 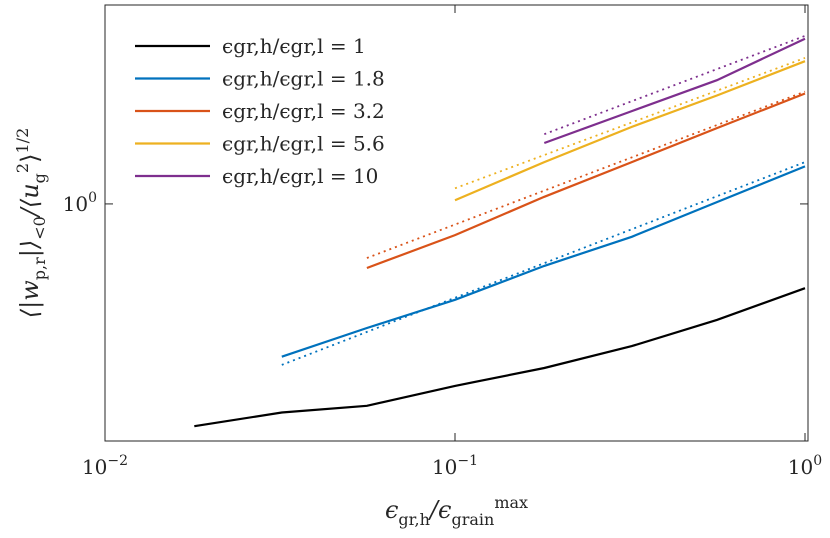 What do you see at coordinates (22, 168) in the screenshot?
I see `ylabel-part: 2` at bounding box center [22, 168].